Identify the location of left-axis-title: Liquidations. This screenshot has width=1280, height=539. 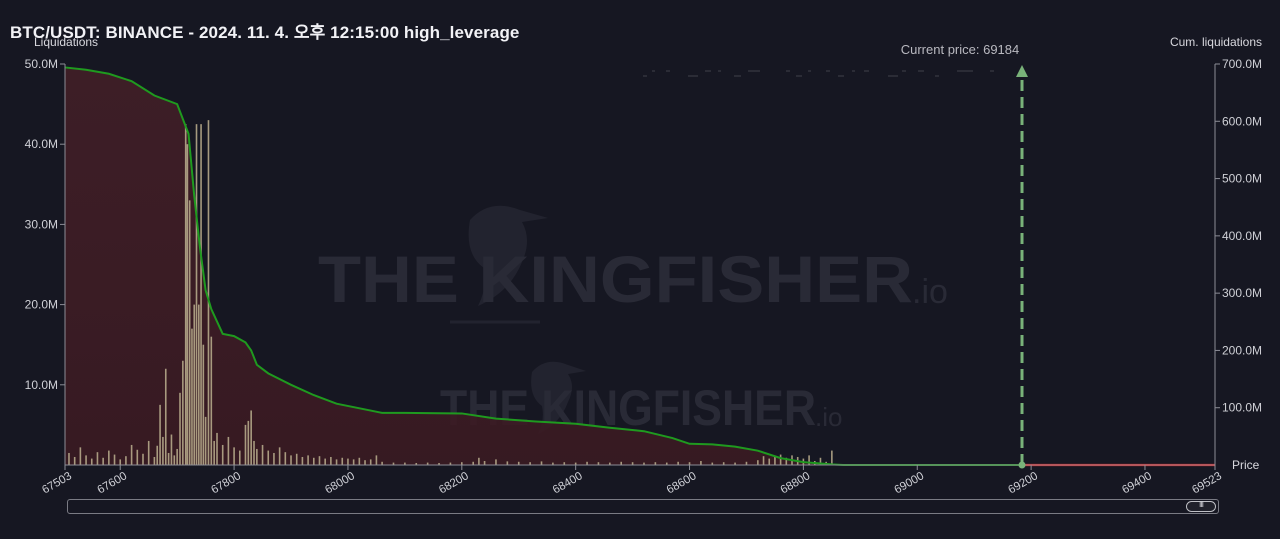
(66, 42).